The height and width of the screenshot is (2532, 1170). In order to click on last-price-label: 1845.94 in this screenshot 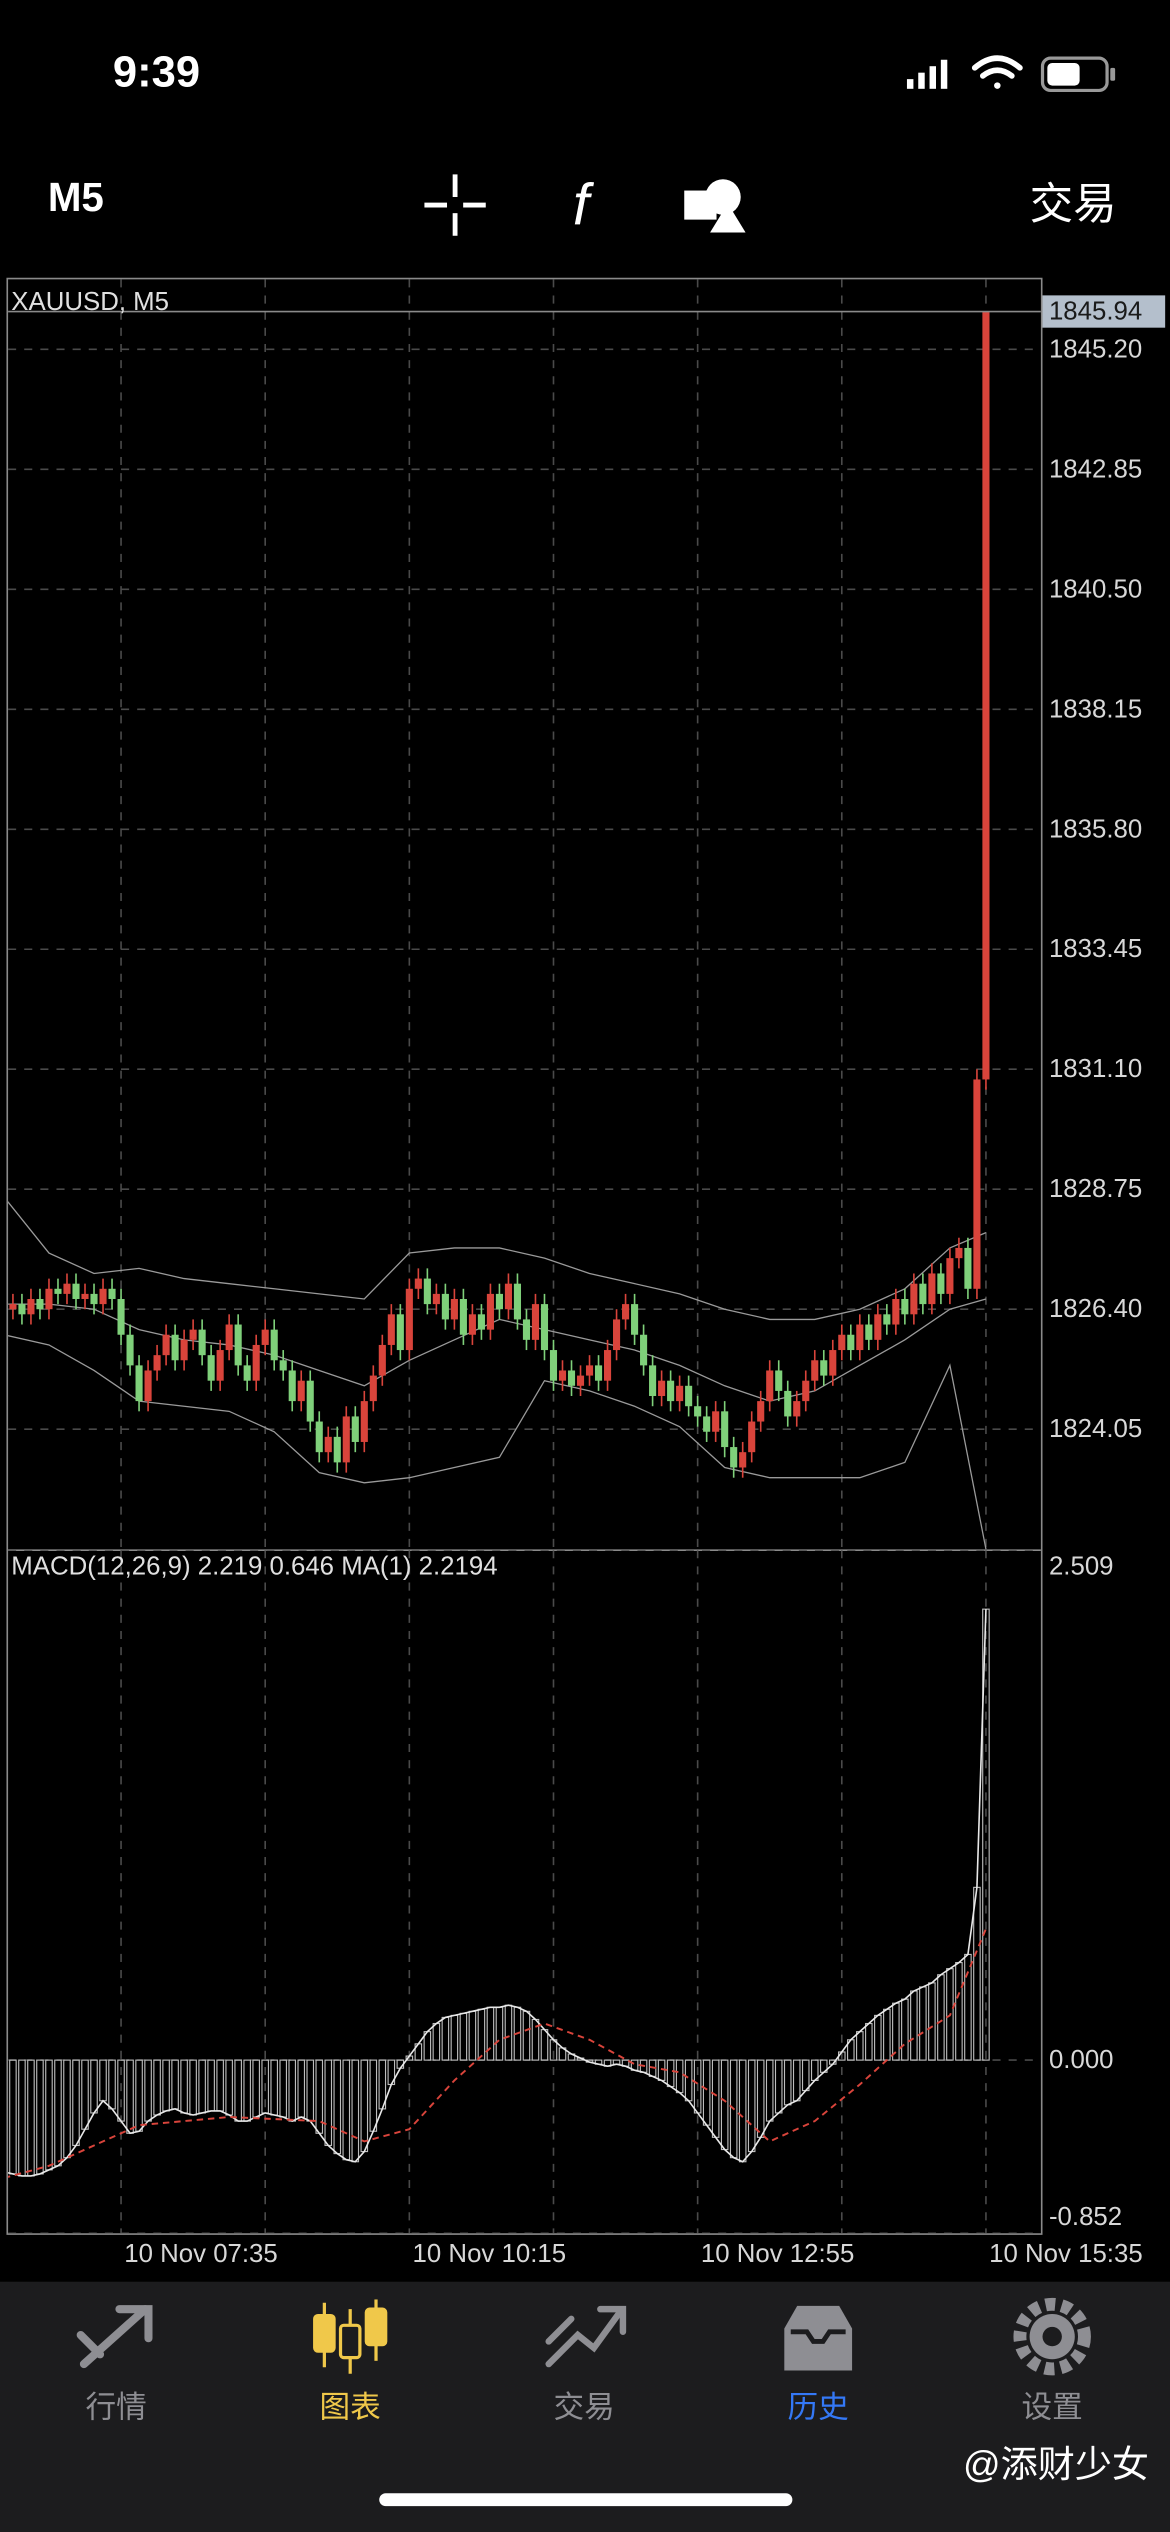, I will do `click(1095, 312)`.